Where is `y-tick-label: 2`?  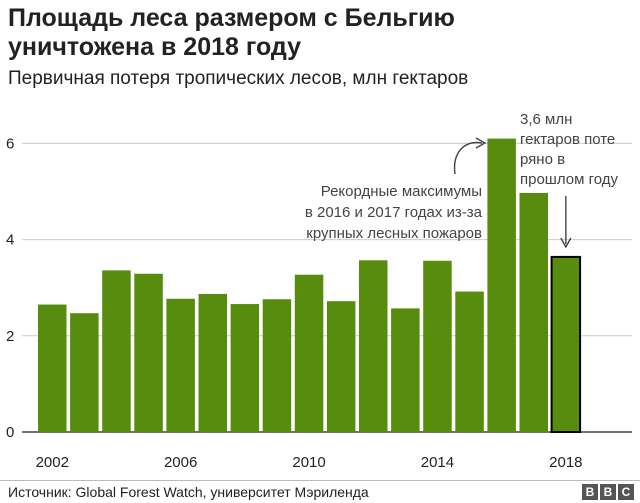 y-tick-label: 2 is located at coordinates (10, 336).